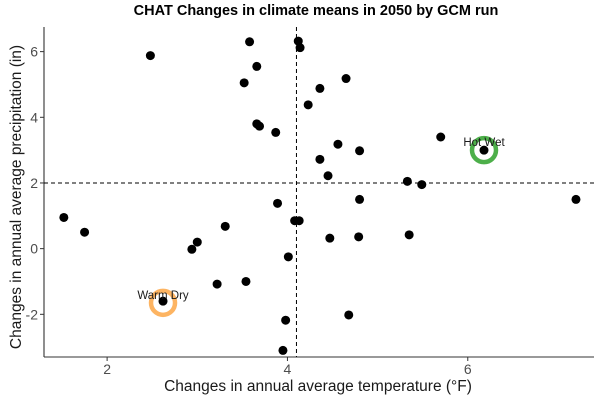  What do you see at coordinates (34, 52) in the screenshot?
I see `y-tick-label: 6` at bounding box center [34, 52].